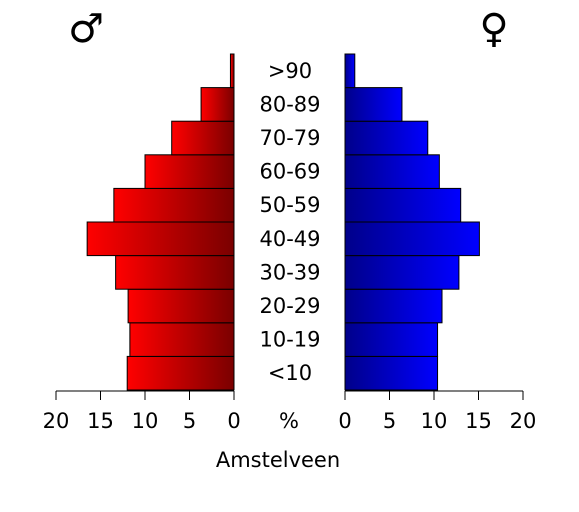 The width and height of the screenshot is (579, 512). What do you see at coordinates (290, 373) in the screenshot?
I see `age-label: <10` at bounding box center [290, 373].